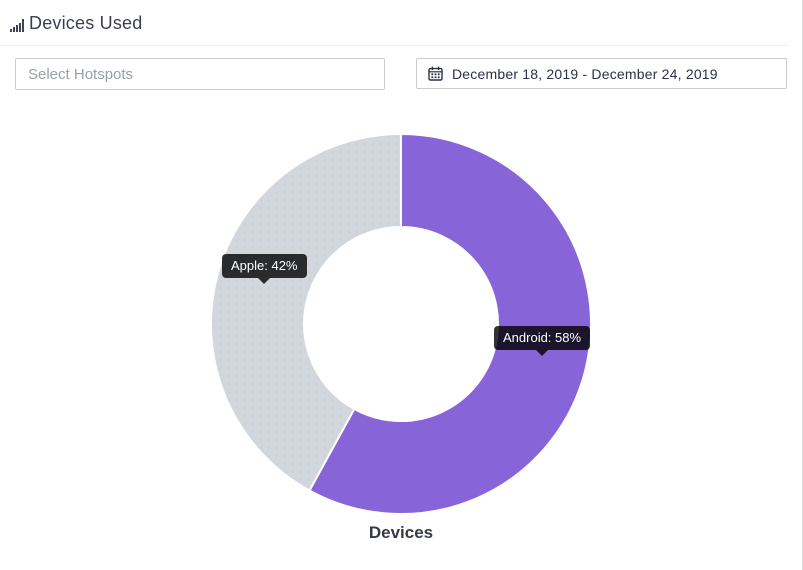 Image resolution: width=803 pixels, height=570 pixels. What do you see at coordinates (401, 532) in the screenshot?
I see `chart-axis-title: Devices` at bounding box center [401, 532].